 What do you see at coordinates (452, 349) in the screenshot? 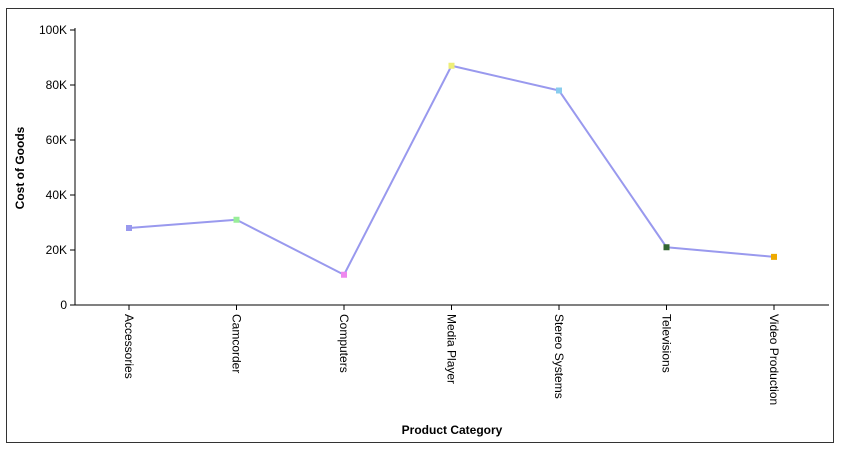
I see `x-tick-label: Media Player` at bounding box center [452, 349].